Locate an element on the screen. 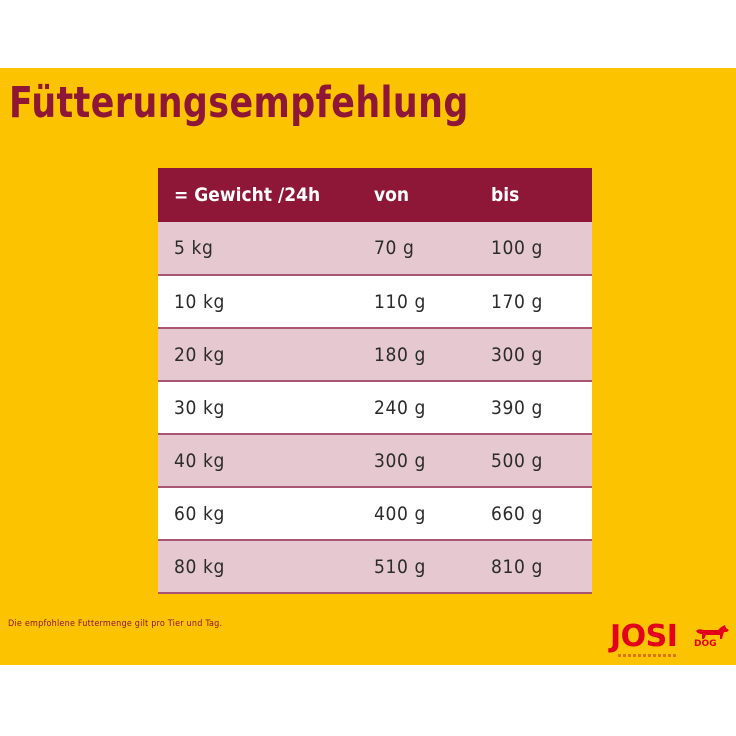 The image size is (736, 736). table-row: 30 kg 240 g 390 g is located at coordinates (375, 407).